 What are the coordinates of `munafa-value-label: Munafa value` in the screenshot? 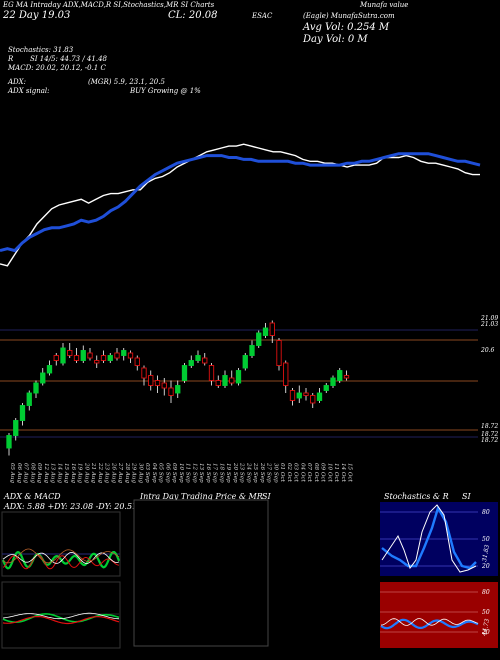 It's located at (384, 5).